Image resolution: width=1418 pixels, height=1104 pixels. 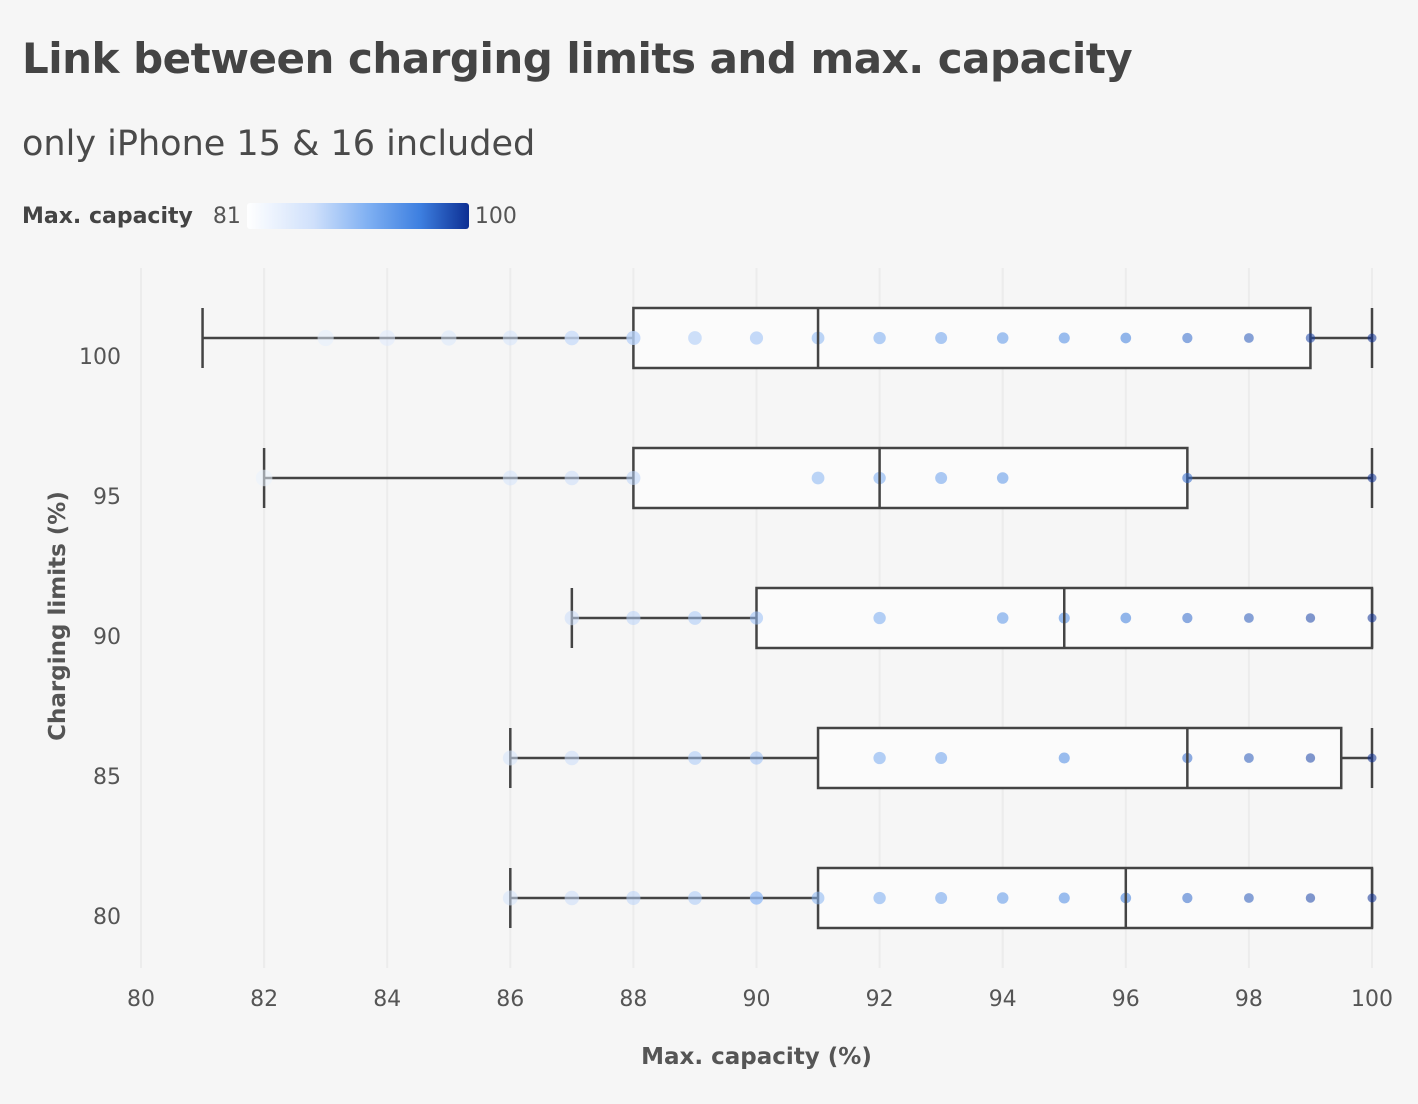 I want to click on legend-max-label: 100, so click(x=495, y=216).